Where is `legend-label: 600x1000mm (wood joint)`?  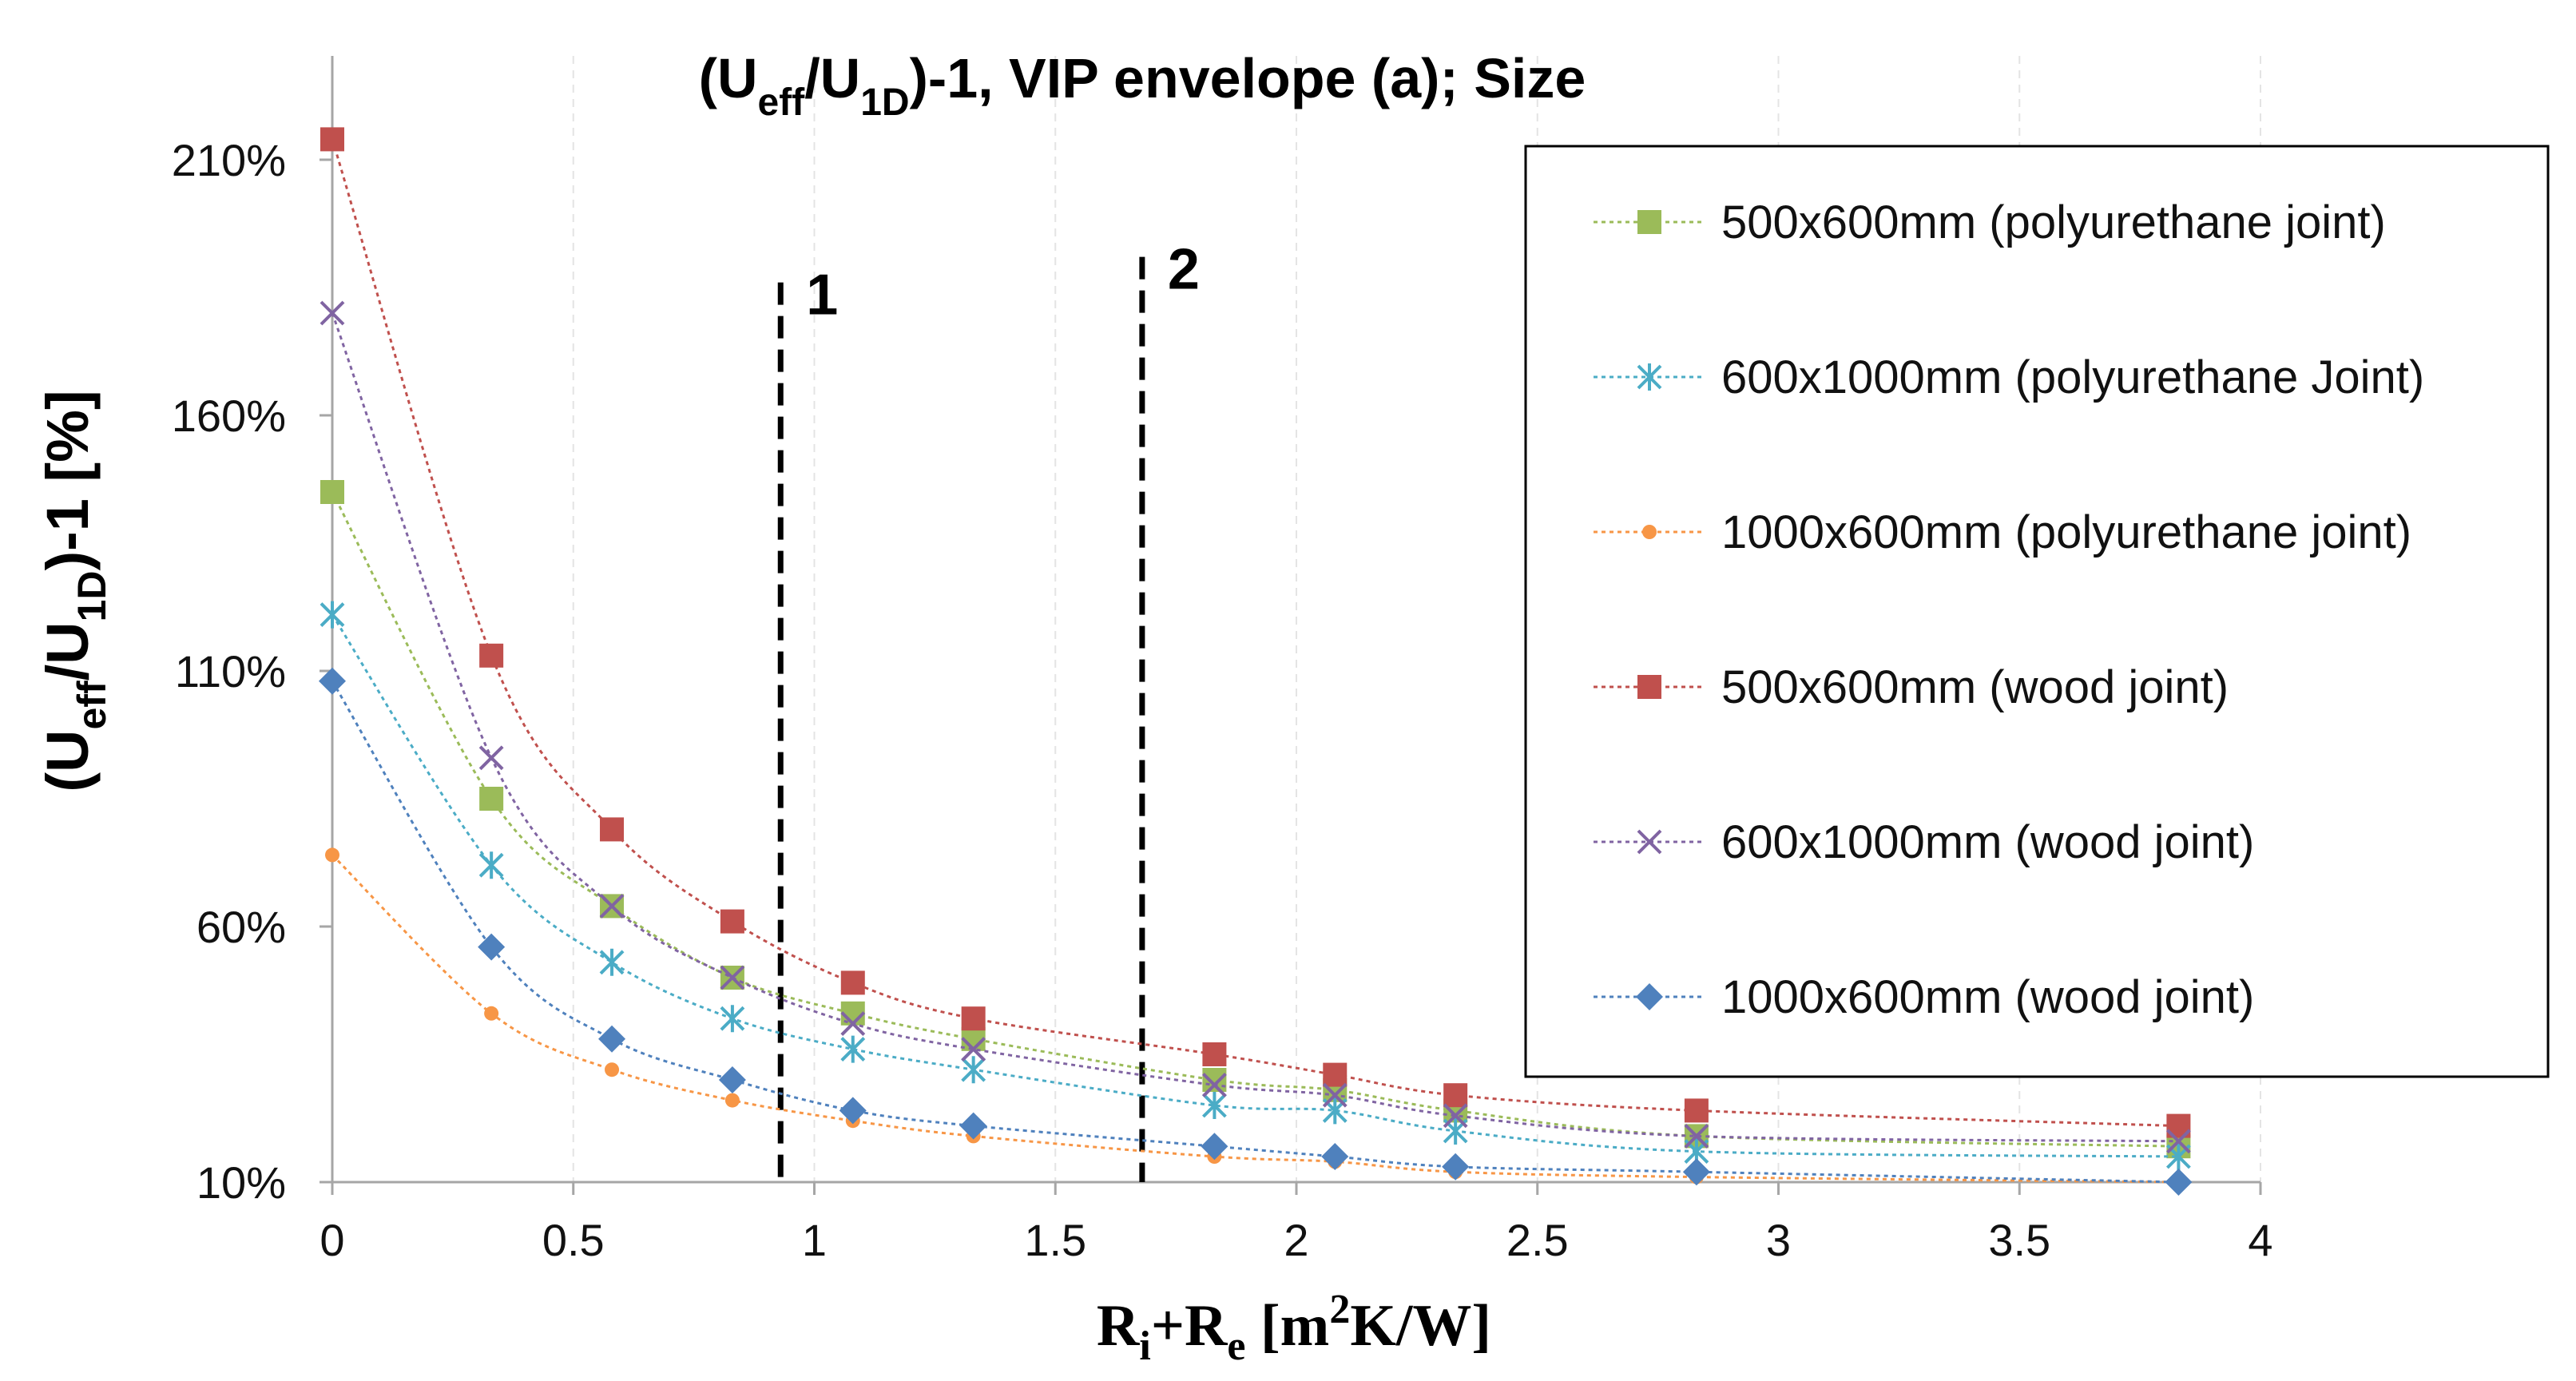 legend-label: 600x1000mm (wood joint) is located at coordinates (1987, 842).